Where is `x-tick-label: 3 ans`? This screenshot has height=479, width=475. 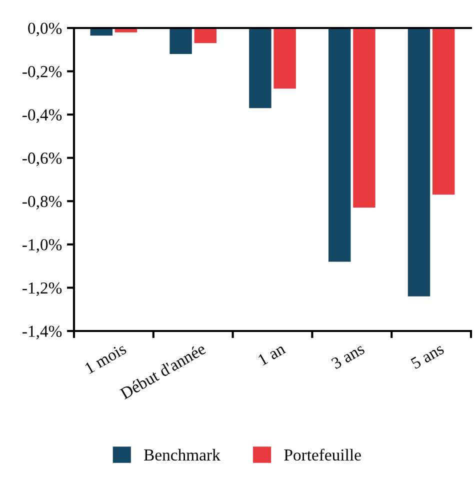
x-tick-label: 3 ans is located at coordinates (348, 356).